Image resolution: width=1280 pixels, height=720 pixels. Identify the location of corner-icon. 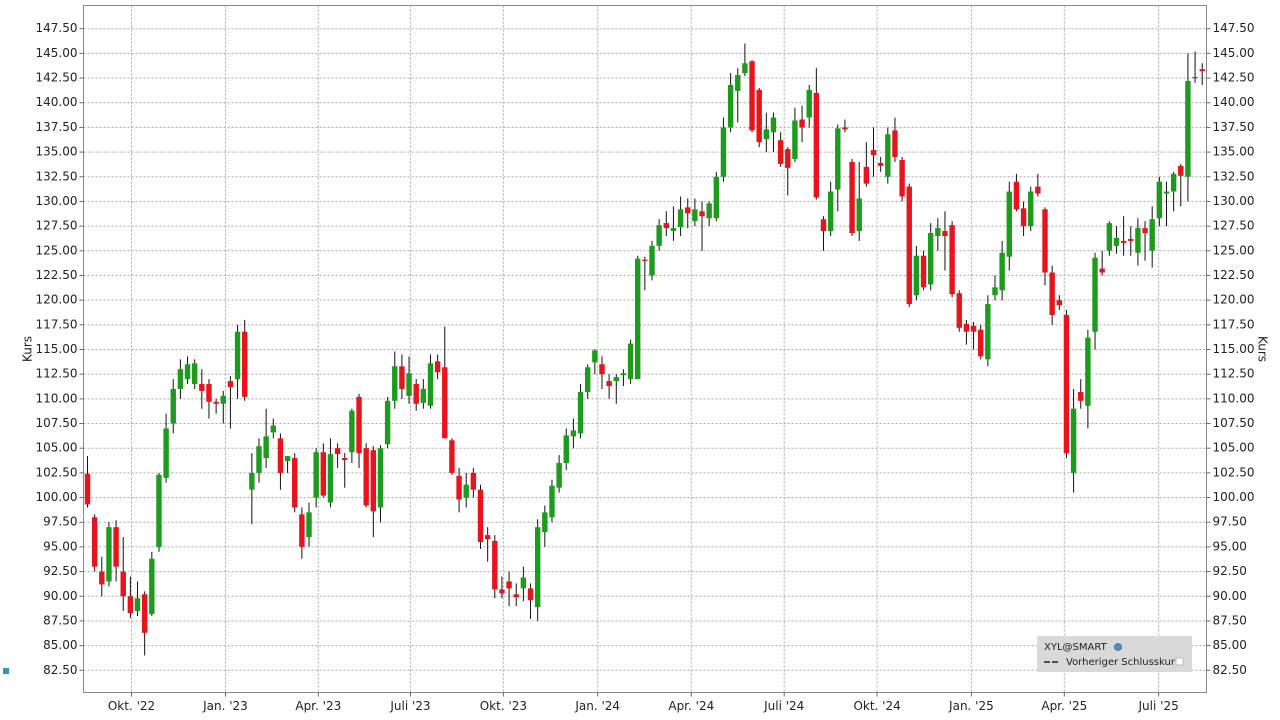
(6, 671).